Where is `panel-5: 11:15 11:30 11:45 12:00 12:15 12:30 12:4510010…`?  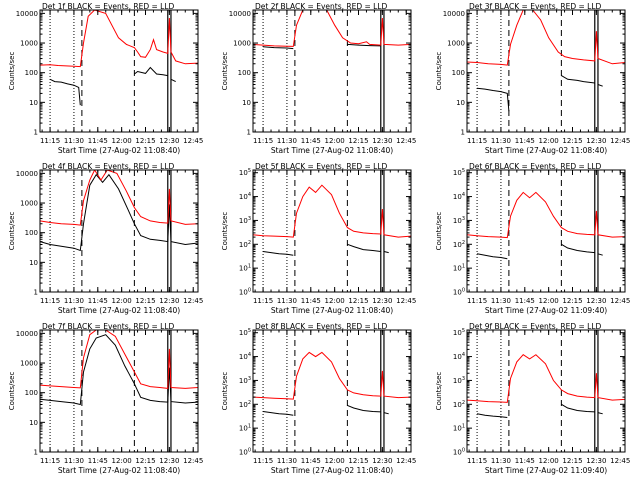
panel-5: 11:15 11:30 11:45 12:00 12:15 12:30 12:4510010… is located at coordinates (318, 238).